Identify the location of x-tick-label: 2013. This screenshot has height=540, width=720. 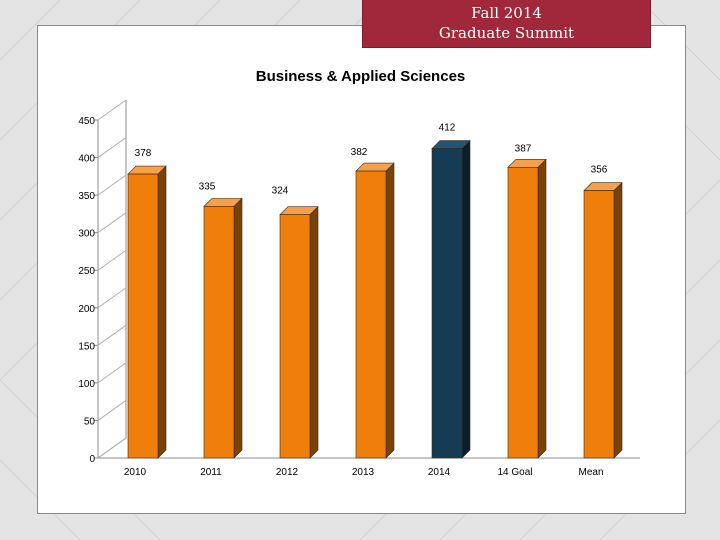
(363, 472).